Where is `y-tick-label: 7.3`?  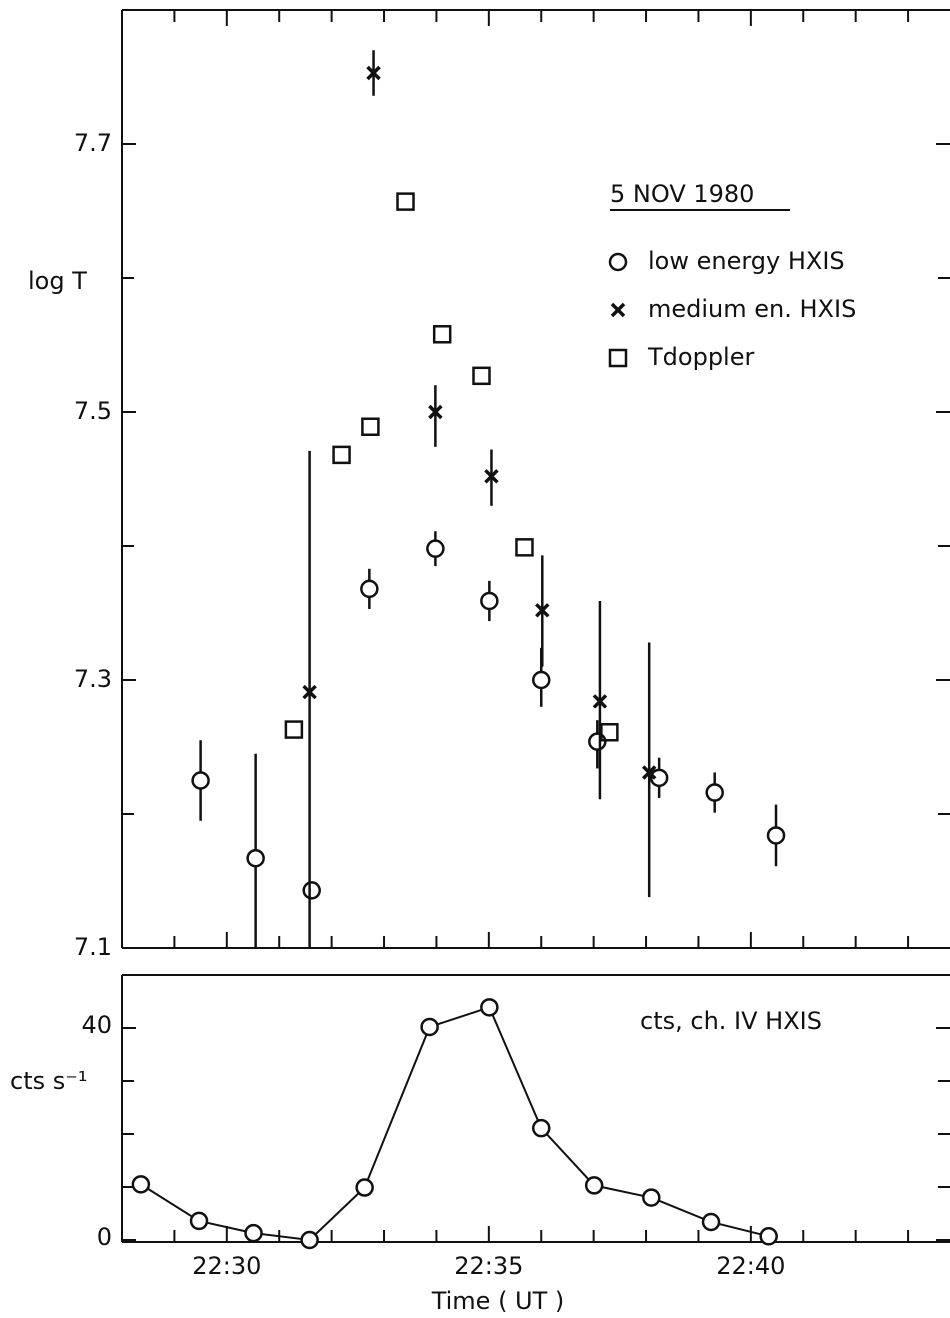
y-tick-label: 7.3 is located at coordinates (93, 679).